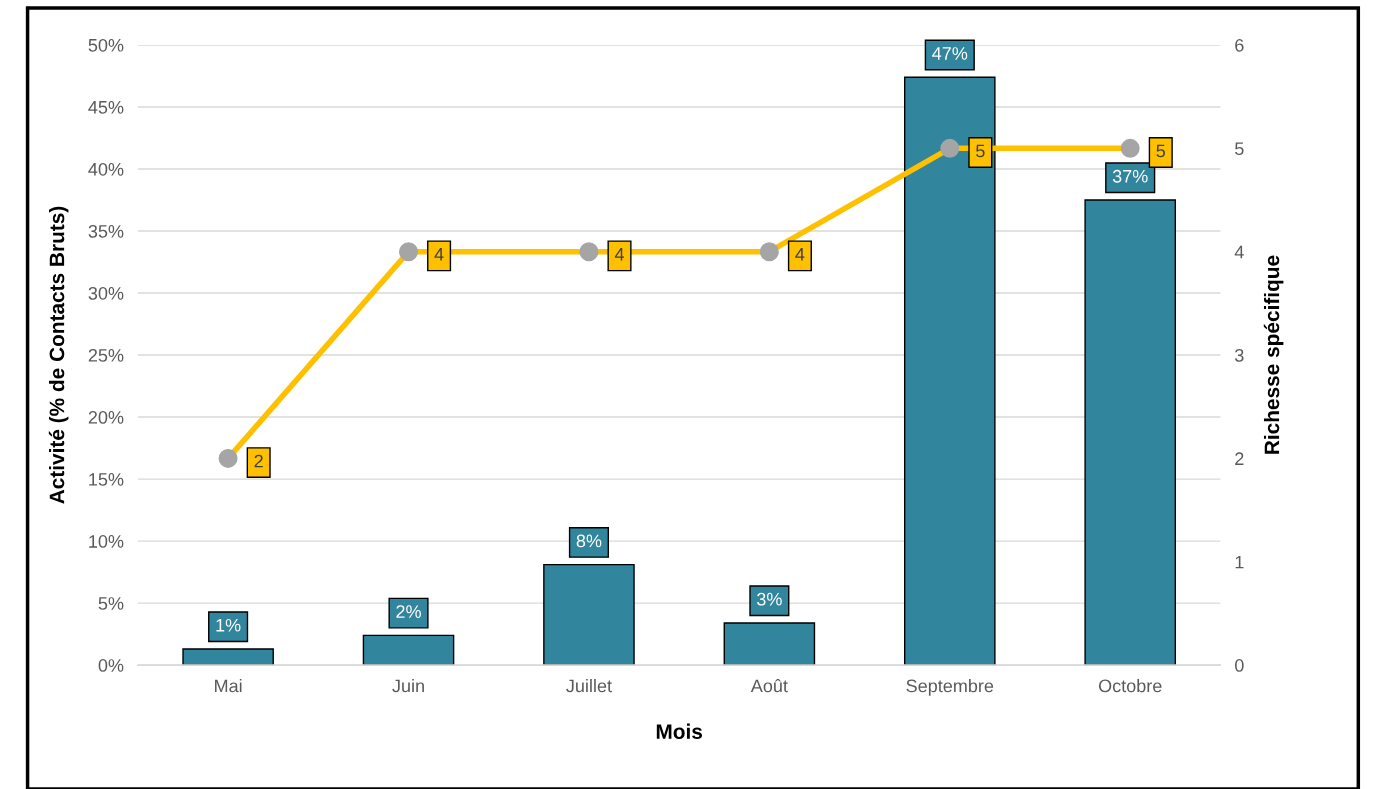 The height and width of the screenshot is (789, 1379). I want to click on y-tick-label: 15%, so click(106, 479).